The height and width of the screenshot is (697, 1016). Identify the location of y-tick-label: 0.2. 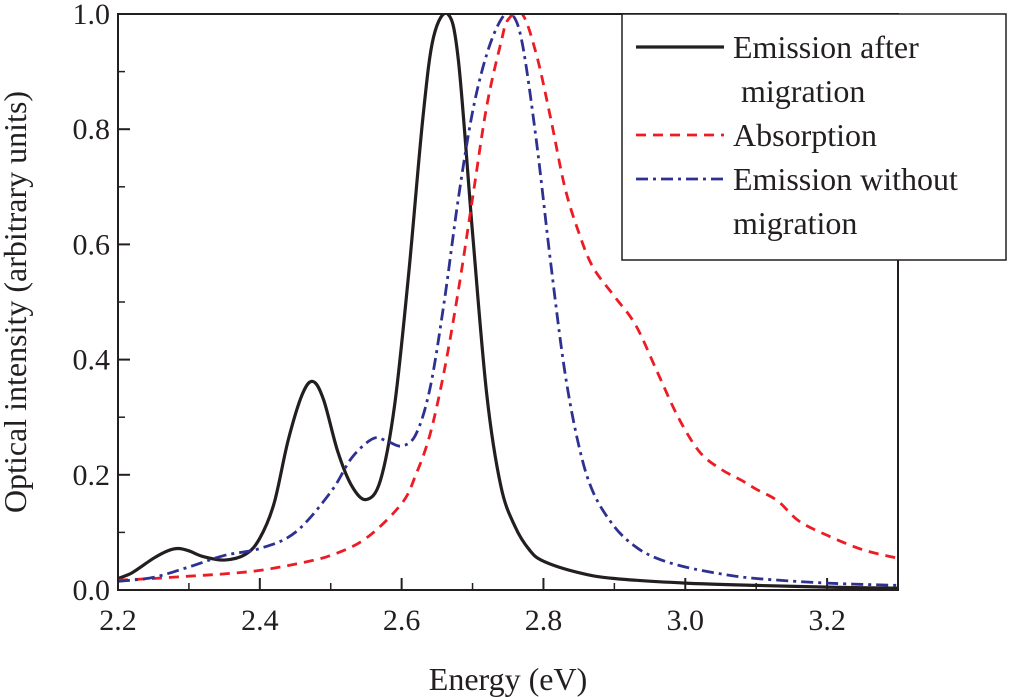
(92, 475).